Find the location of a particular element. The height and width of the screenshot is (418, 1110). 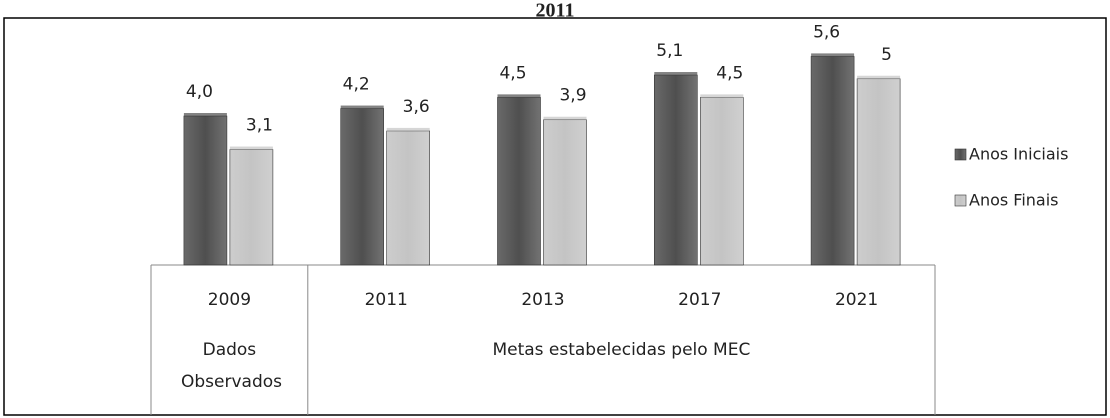

value-label: 4,0 is located at coordinates (199, 92).